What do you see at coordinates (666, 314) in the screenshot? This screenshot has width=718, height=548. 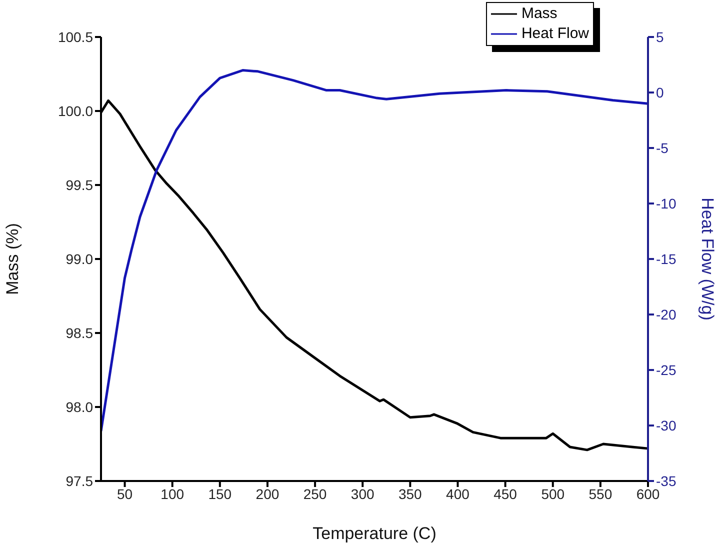 I see `y2-tick-label: -20` at bounding box center [666, 314].